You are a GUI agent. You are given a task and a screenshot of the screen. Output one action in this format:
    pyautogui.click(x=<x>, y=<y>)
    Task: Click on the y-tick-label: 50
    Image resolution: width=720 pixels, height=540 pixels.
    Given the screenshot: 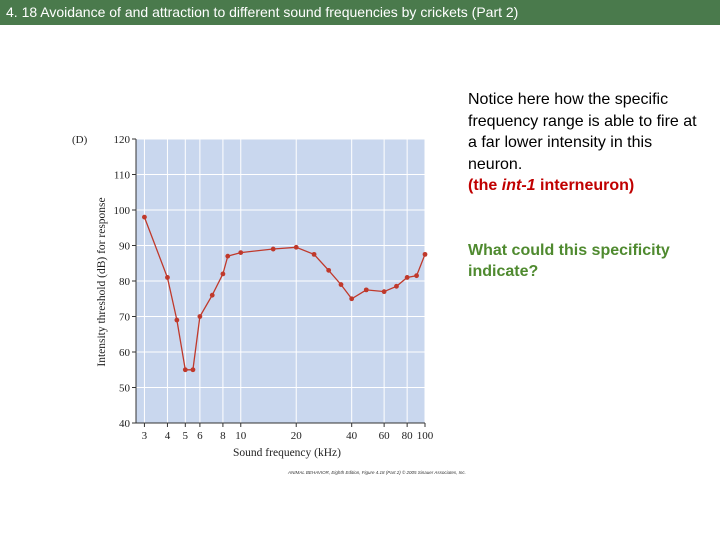 What is the action you would take?
    pyautogui.click(x=125, y=389)
    